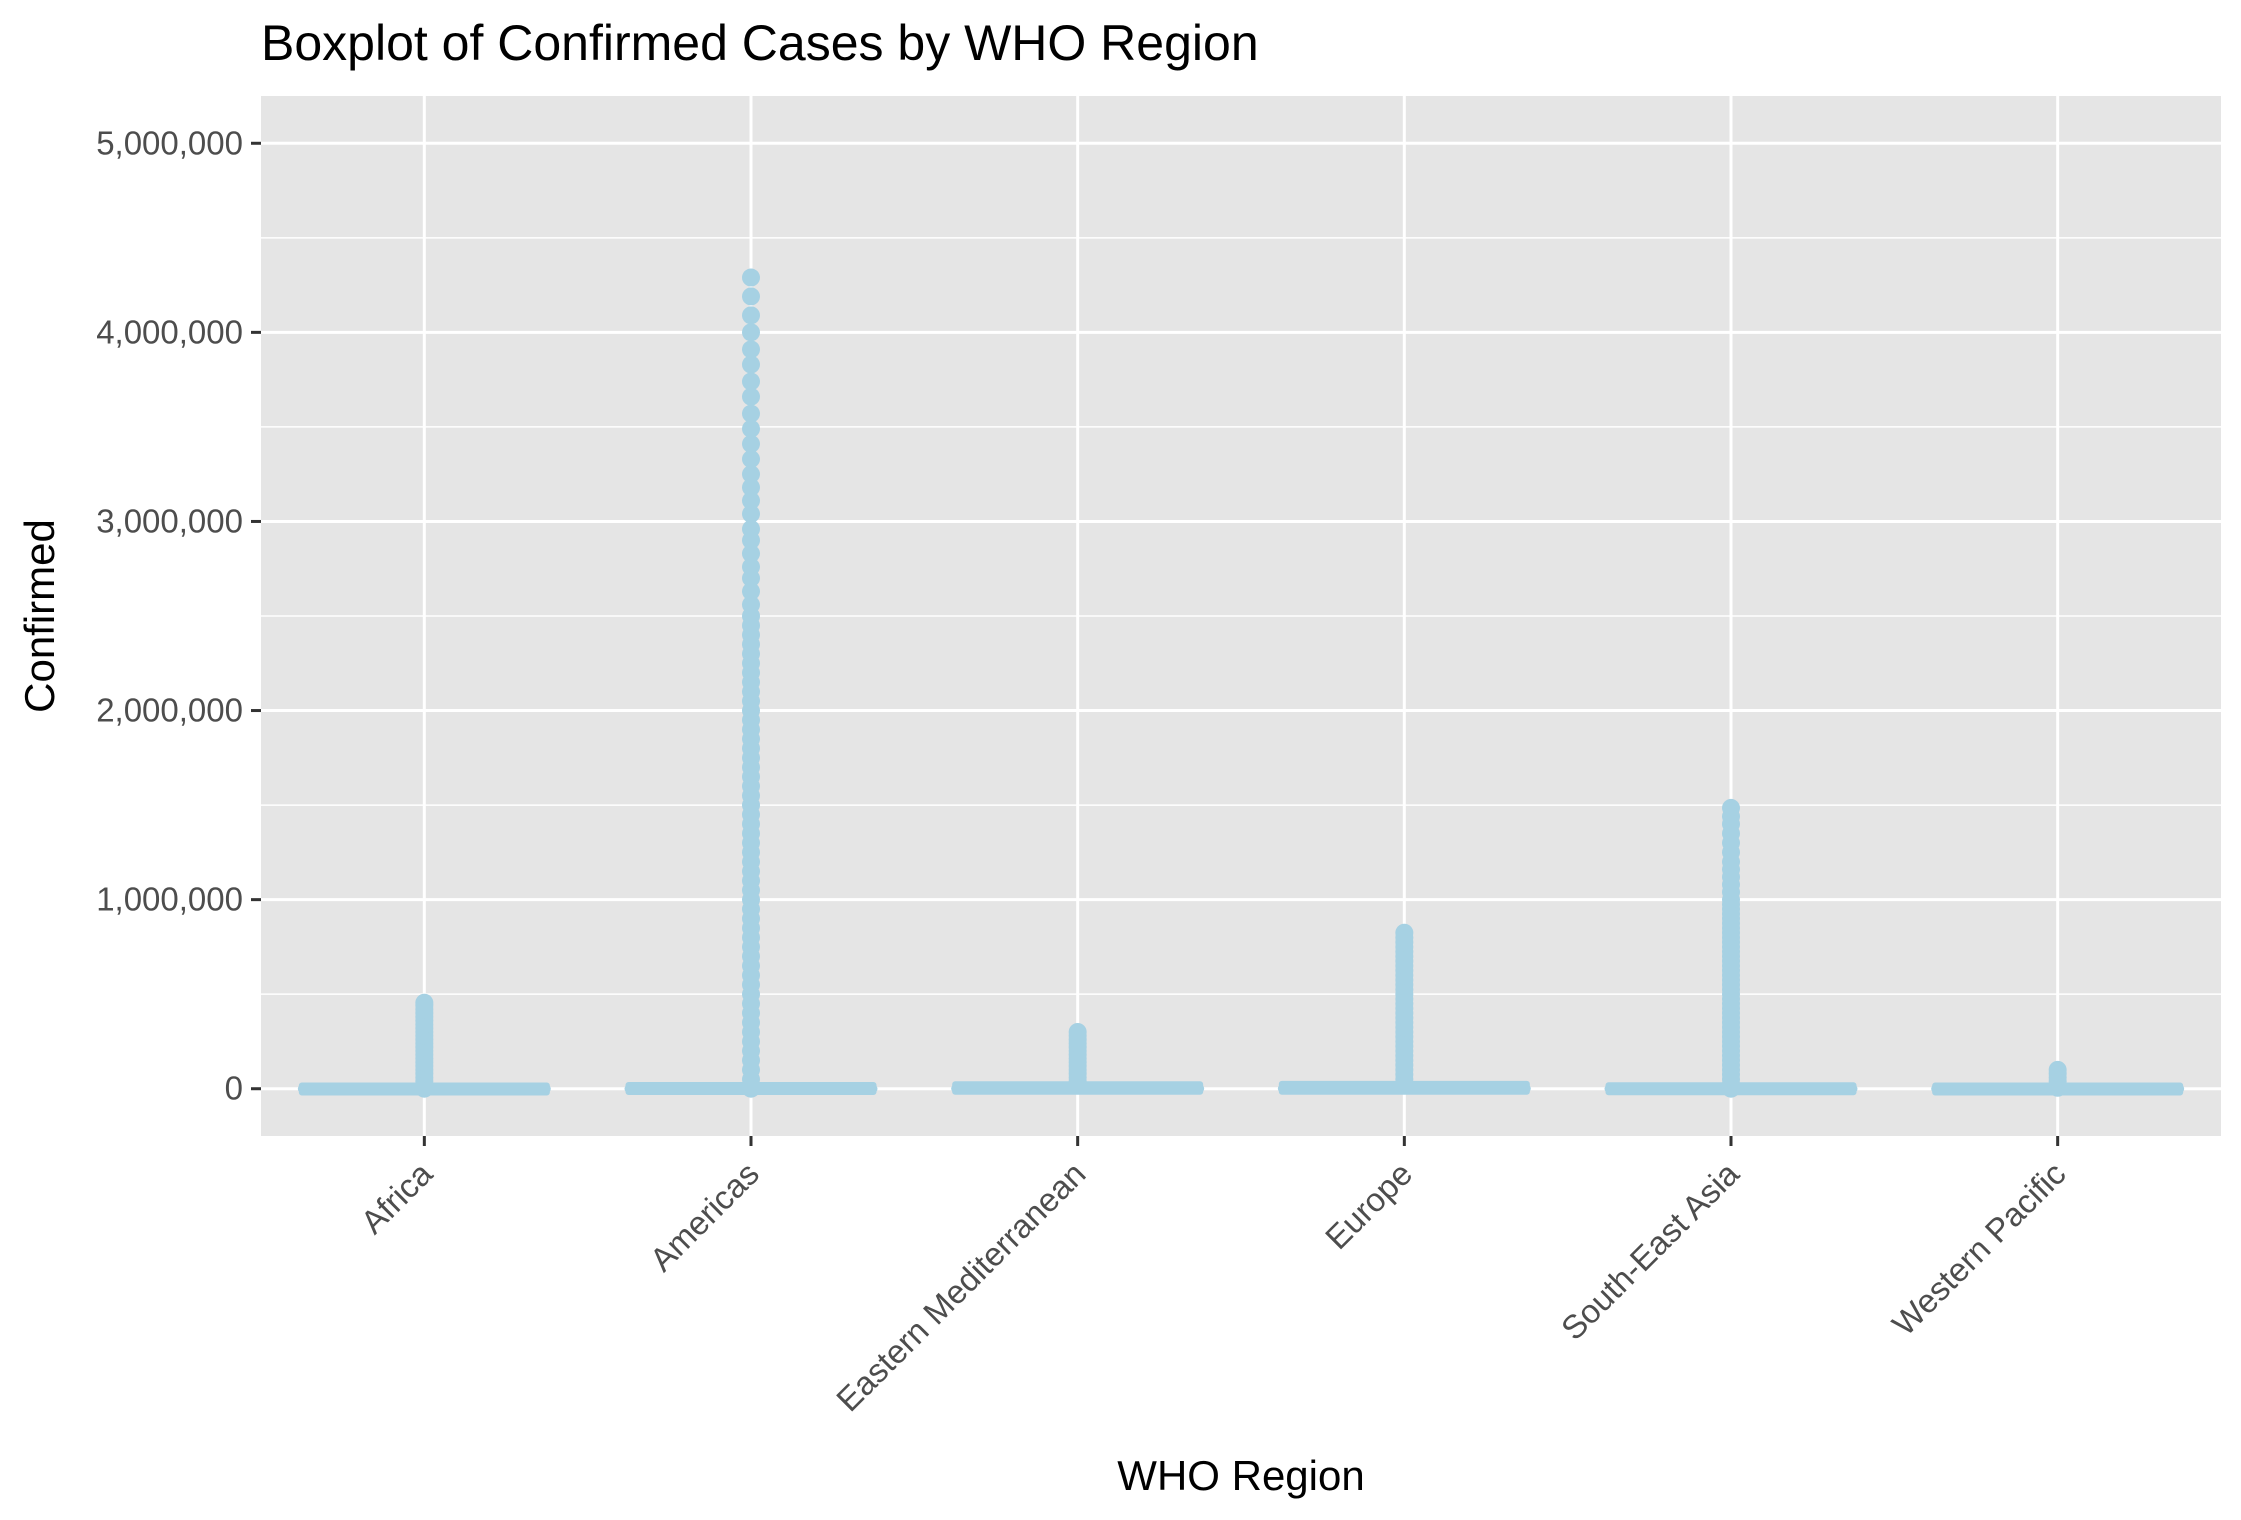 The image size is (2241, 1520). What do you see at coordinates (169, 142) in the screenshot?
I see `y-tick-label: 5,000,000` at bounding box center [169, 142].